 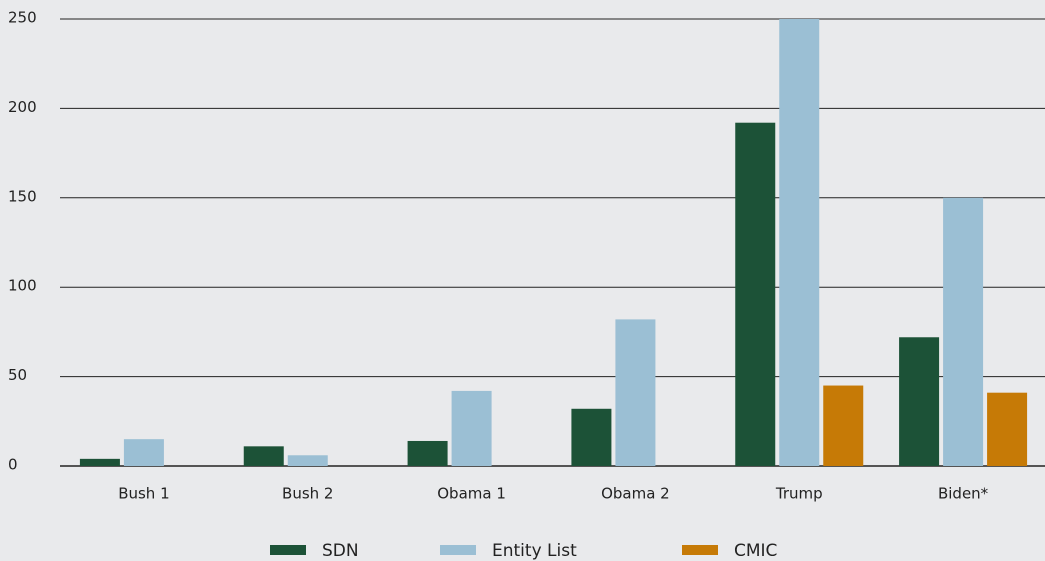 What do you see at coordinates (534, 551) in the screenshot?
I see `legend-label: Entity List` at bounding box center [534, 551].